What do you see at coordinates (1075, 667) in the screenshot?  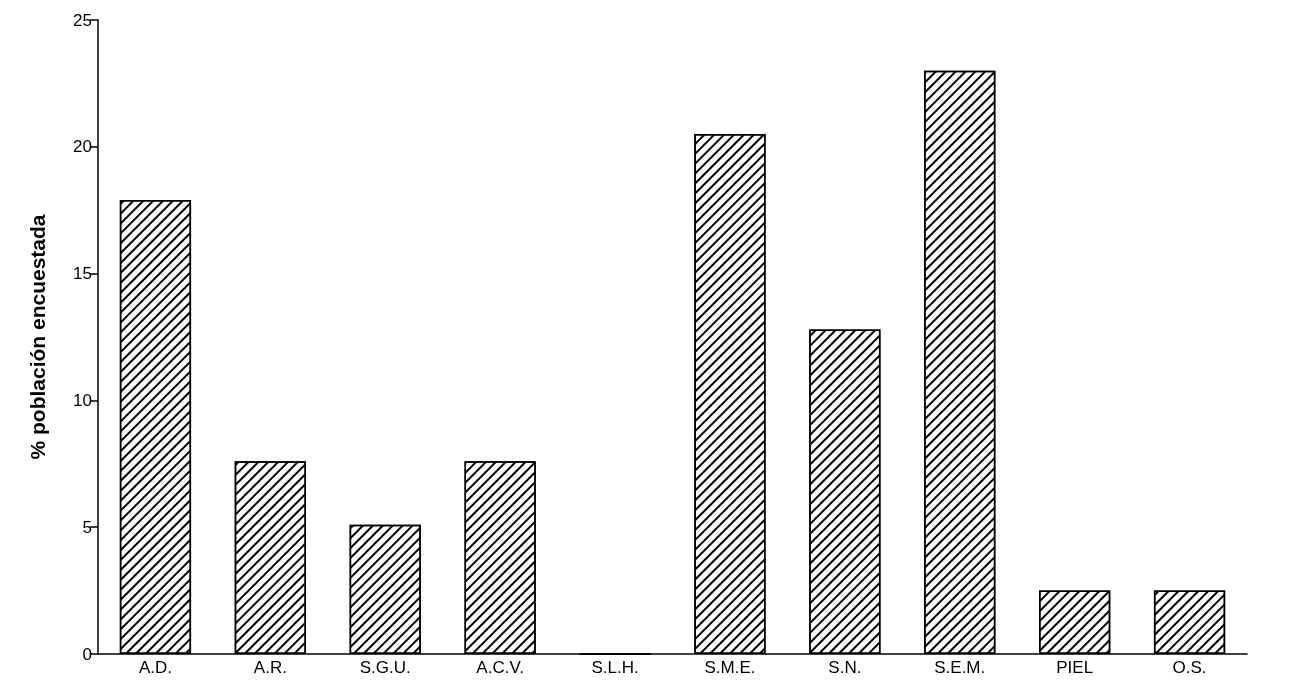 I see `x-tick-label: PIEL` at bounding box center [1075, 667].